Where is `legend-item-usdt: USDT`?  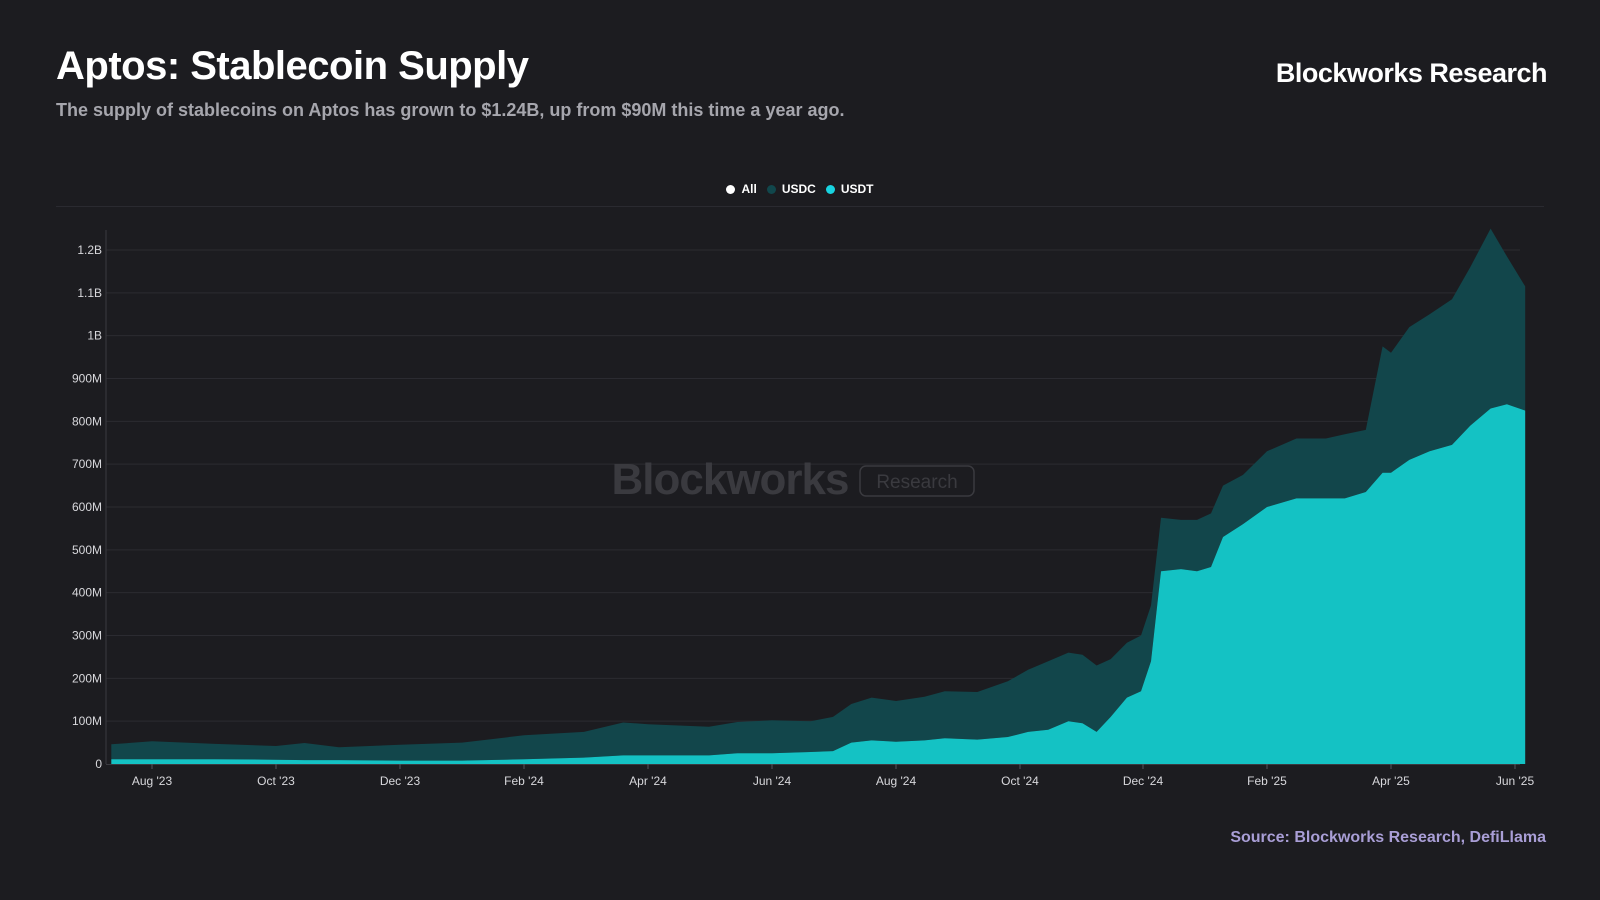
legend-item-usdt: USDT is located at coordinates (849, 189).